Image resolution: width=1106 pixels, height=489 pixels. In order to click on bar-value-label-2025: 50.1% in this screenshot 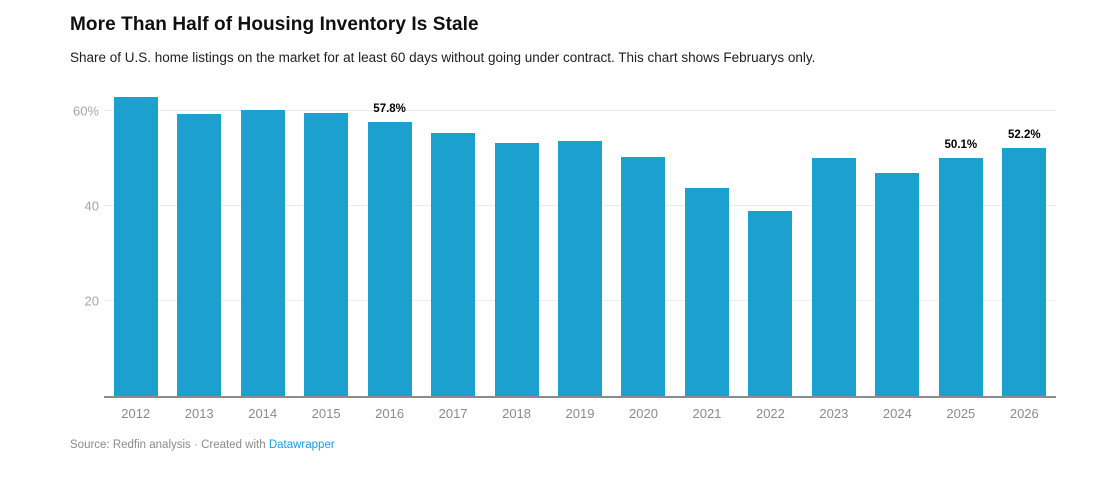, I will do `click(961, 145)`.